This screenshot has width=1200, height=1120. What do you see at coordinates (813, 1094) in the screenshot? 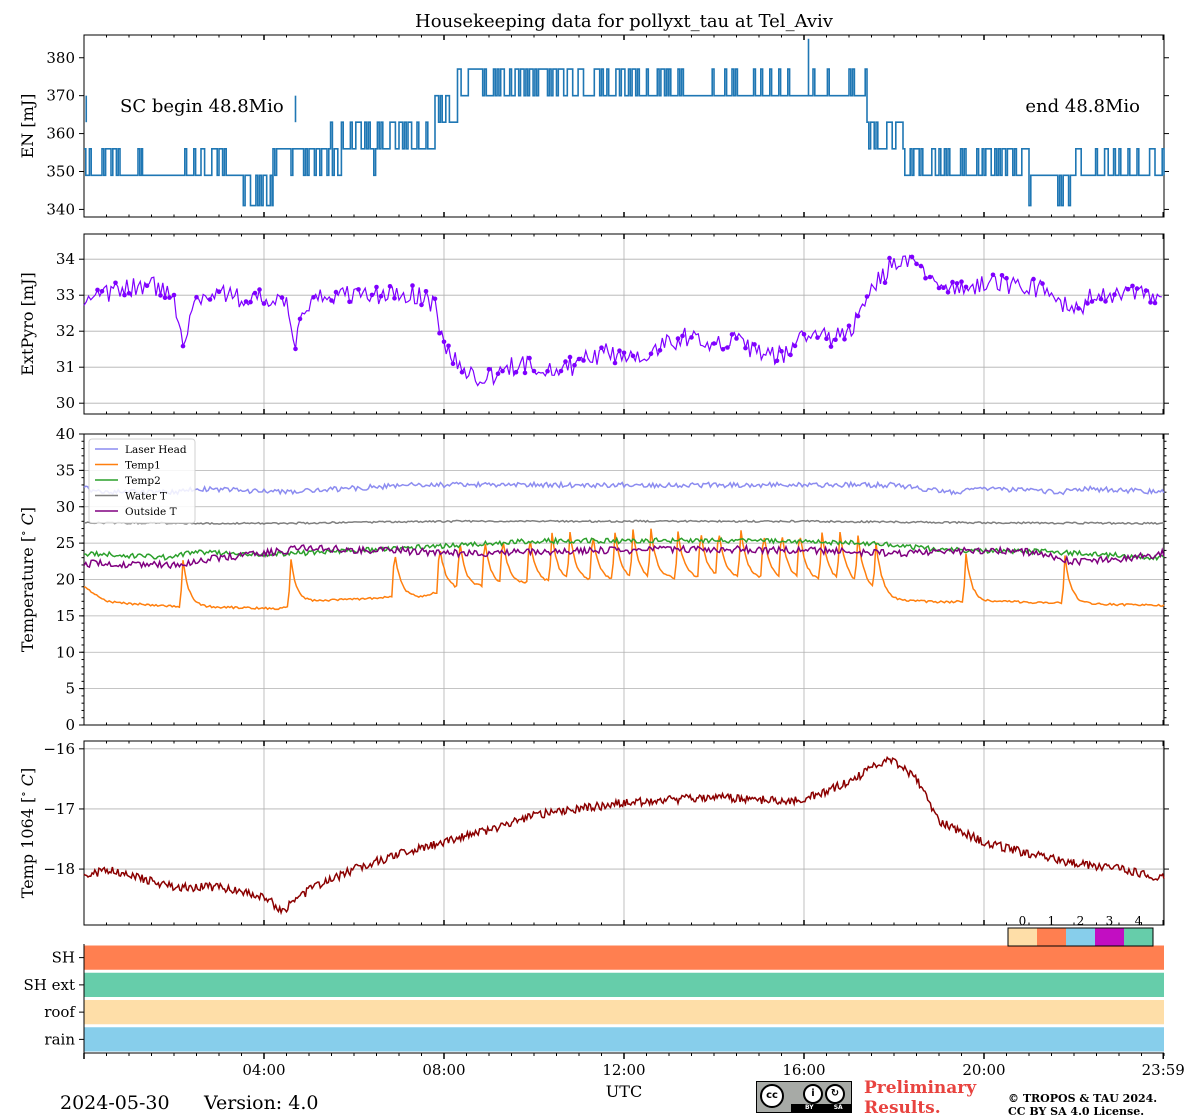
I see `by-attribution-icon: i` at bounding box center [813, 1094].